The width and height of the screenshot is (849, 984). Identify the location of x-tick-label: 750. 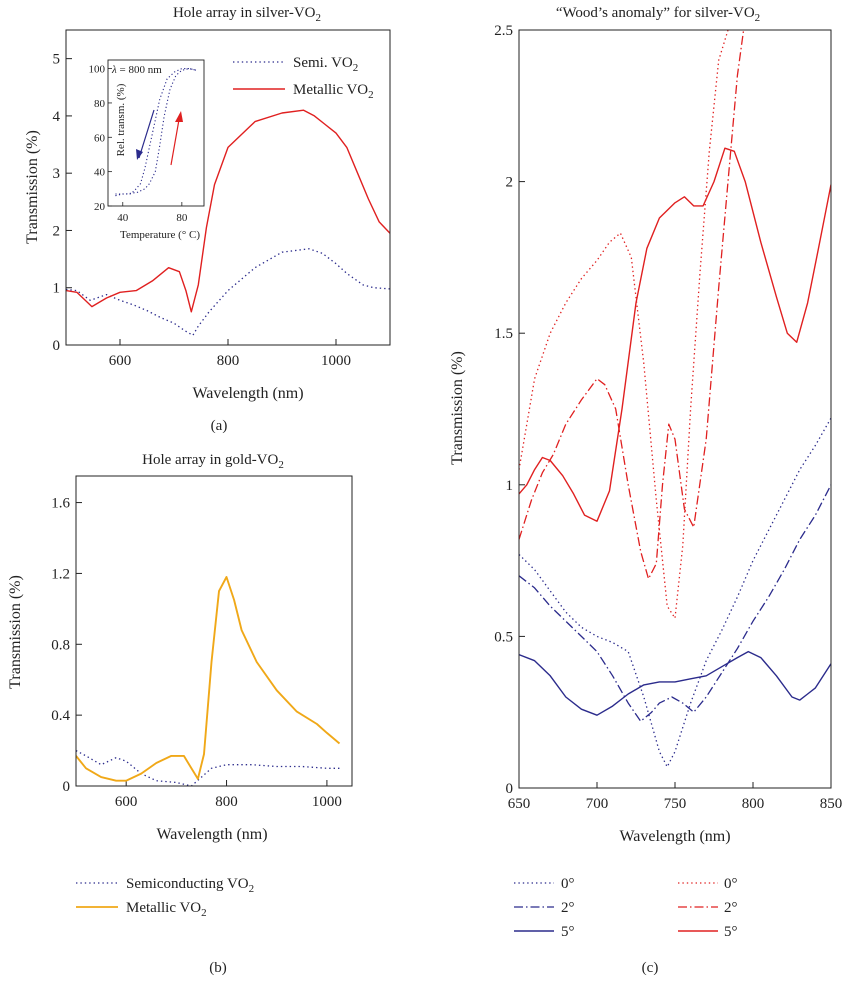
(675, 804).